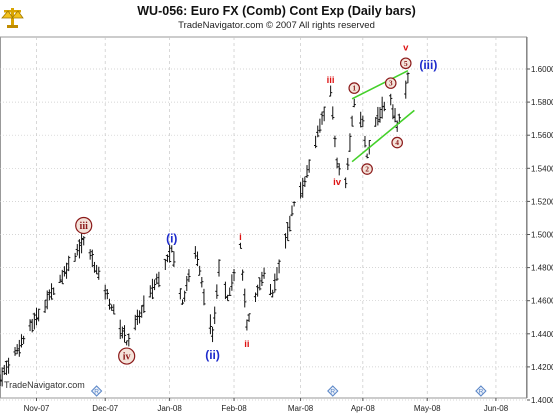 Image resolution: width=553 pixels, height=418 pixels. I want to click on wave-label: 4, so click(397, 142).